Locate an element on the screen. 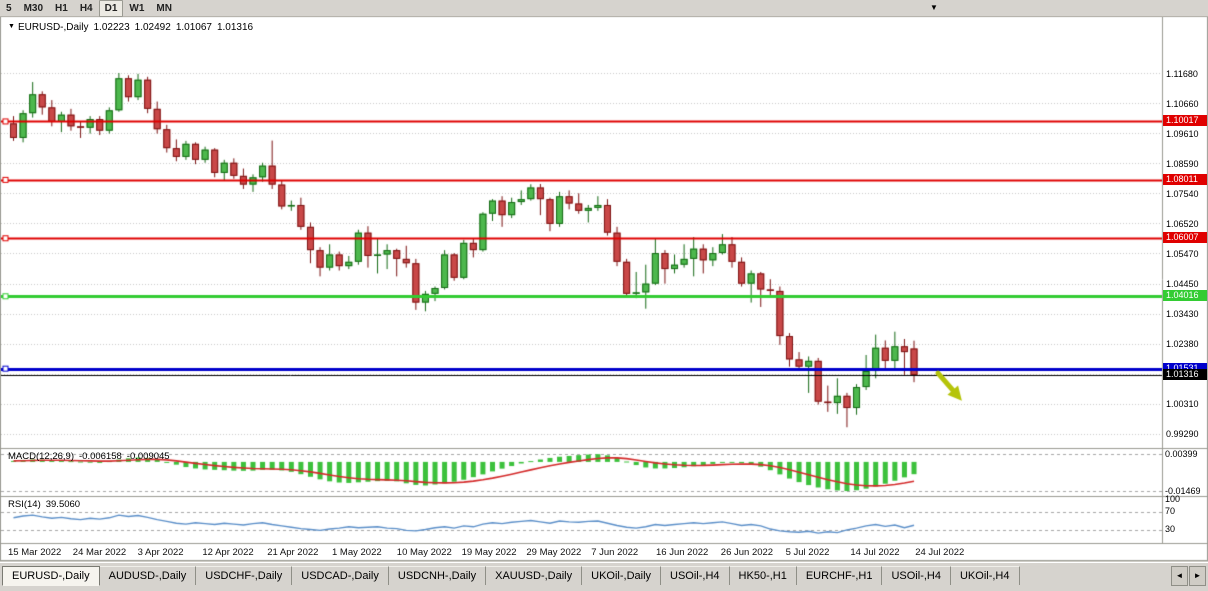 The image size is (1208, 591). date-label: 12 Apr 2022 is located at coordinates (228, 552).